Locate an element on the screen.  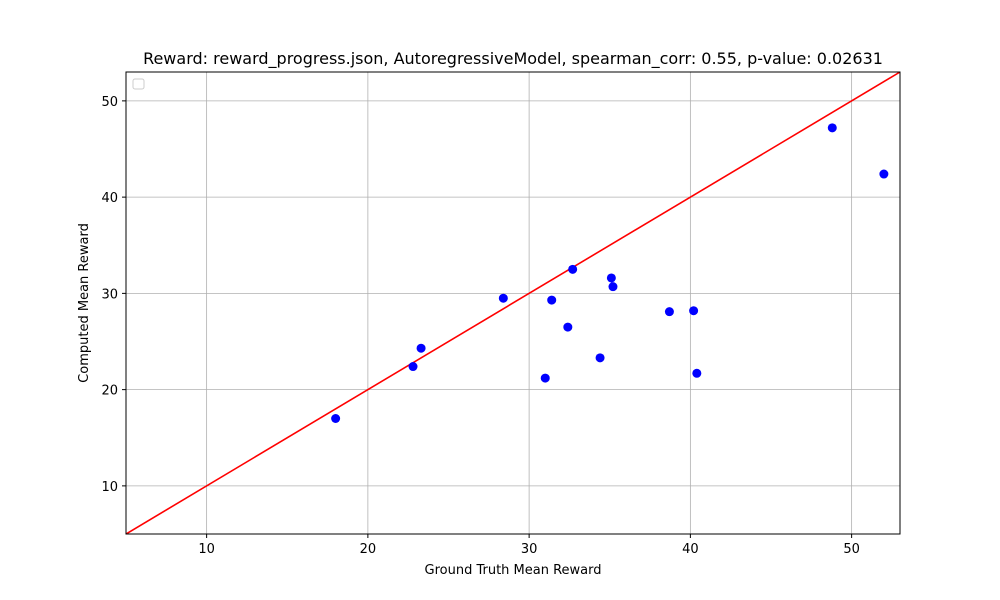
y-tick-label: 30 is located at coordinates (109, 294).